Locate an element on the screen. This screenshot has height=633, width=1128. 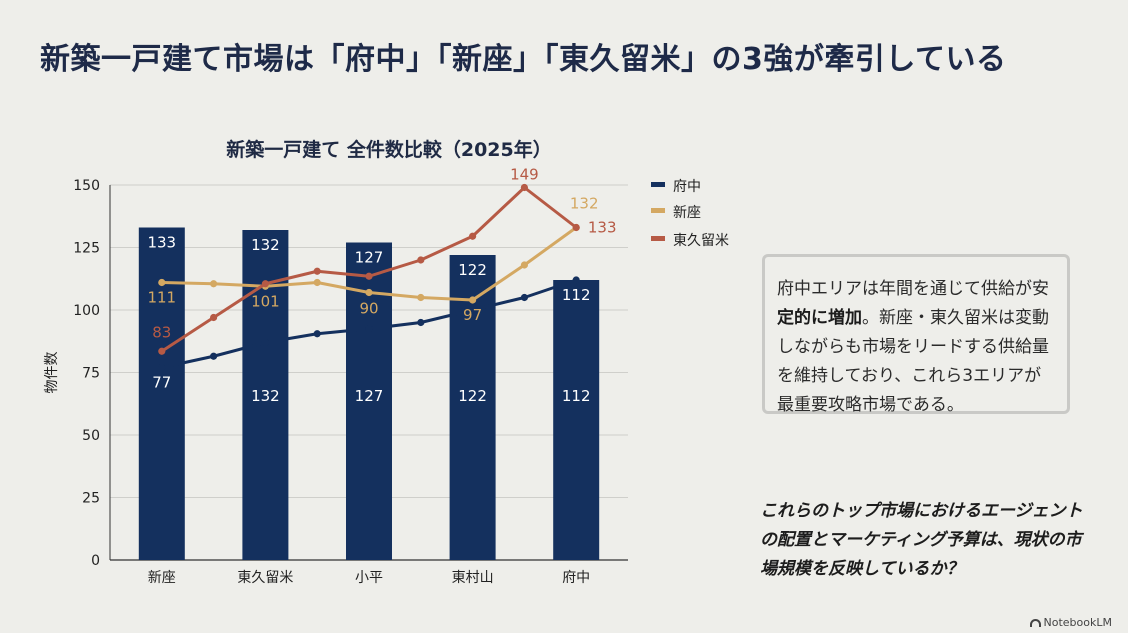
bar-mid-label: 132 is located at coordinates (265, 396).